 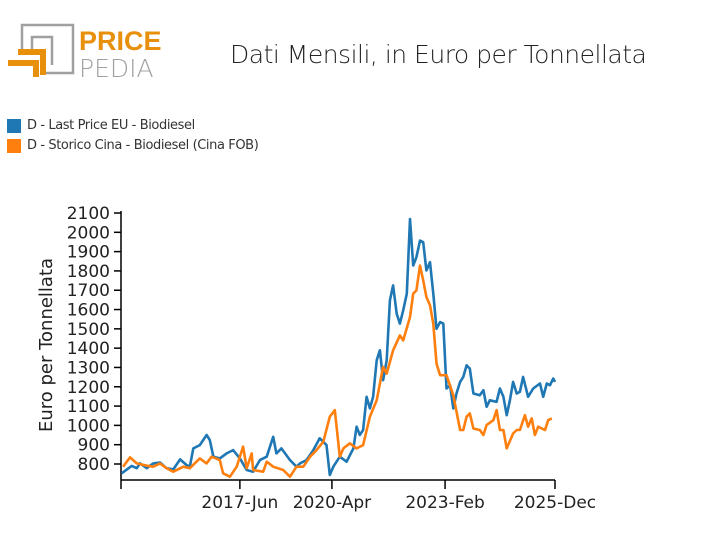 What do you see at coordinates (120, 41) in the screenshot?
I see `logo-text-price: PRICE` at bounding box center [120, 41].